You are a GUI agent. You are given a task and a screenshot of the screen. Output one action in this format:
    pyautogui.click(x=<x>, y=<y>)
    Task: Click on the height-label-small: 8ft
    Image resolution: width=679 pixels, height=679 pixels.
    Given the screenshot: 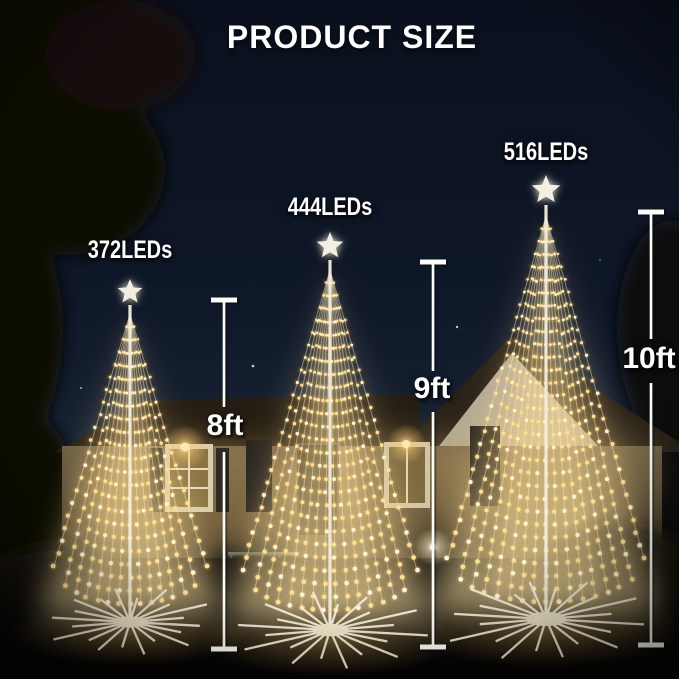 What is the action you would take?
    pyautogui.click(x=225, y=425)
    